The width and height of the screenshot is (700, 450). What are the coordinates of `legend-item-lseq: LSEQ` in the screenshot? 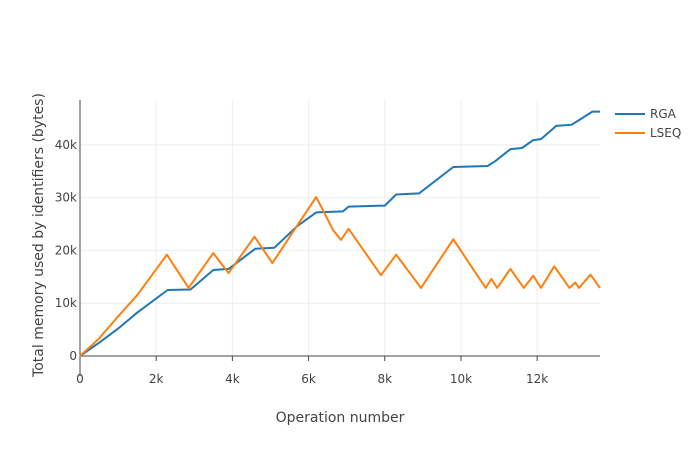 It's located at (648, 133).